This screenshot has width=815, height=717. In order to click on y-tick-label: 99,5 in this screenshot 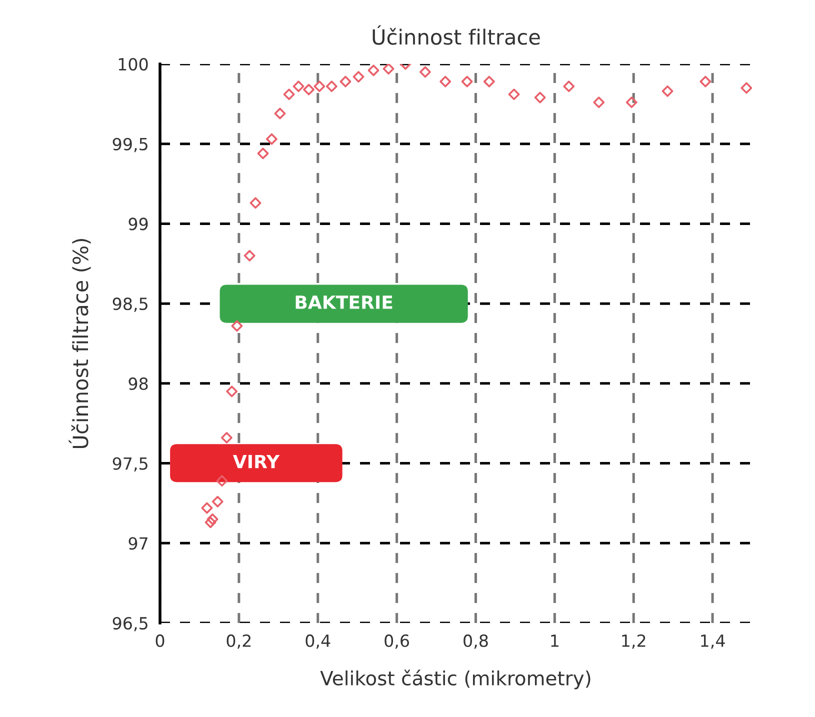, I will do `click(130, 145)`.